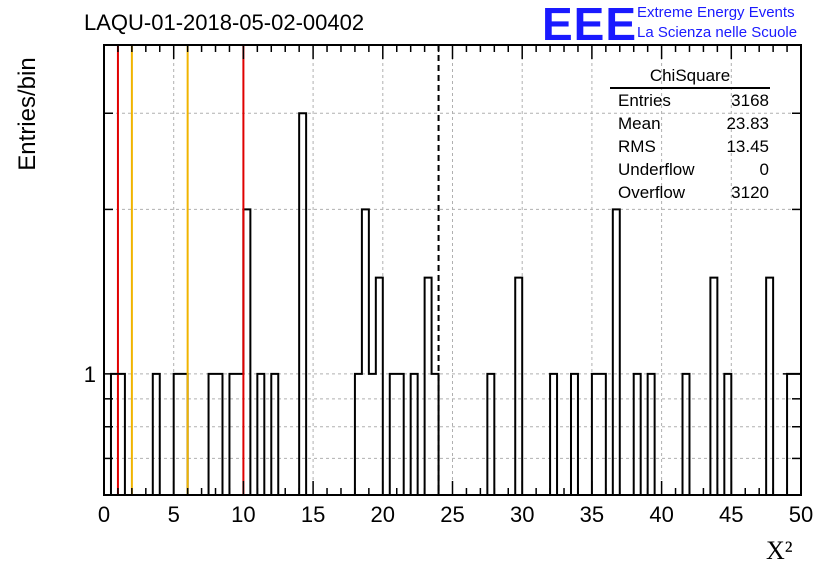 This screenshot has height=572, width=836. What do you see at coordinates (694, 192) in the screenshot?
I see `stats-row-overflow: Overflow 3120` at bounding box center [694, 192].